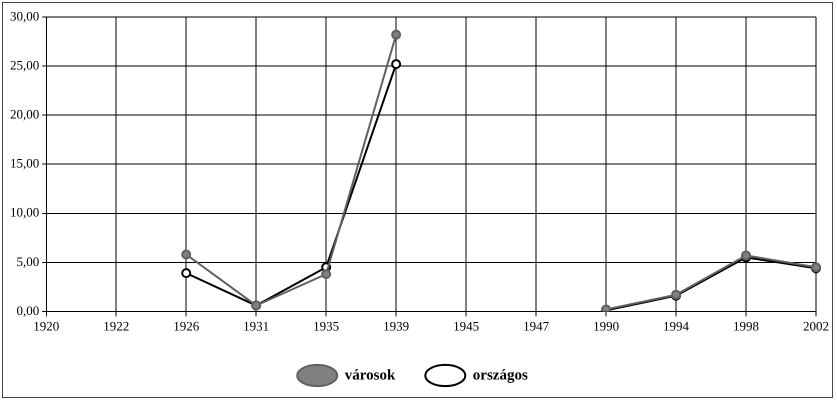 Image resolution: width=837 pixels, height=402 pixels. Describe the element at coordinates (28, 310) in the screenshot. I see `y-tick-label: 0,00` at that location.